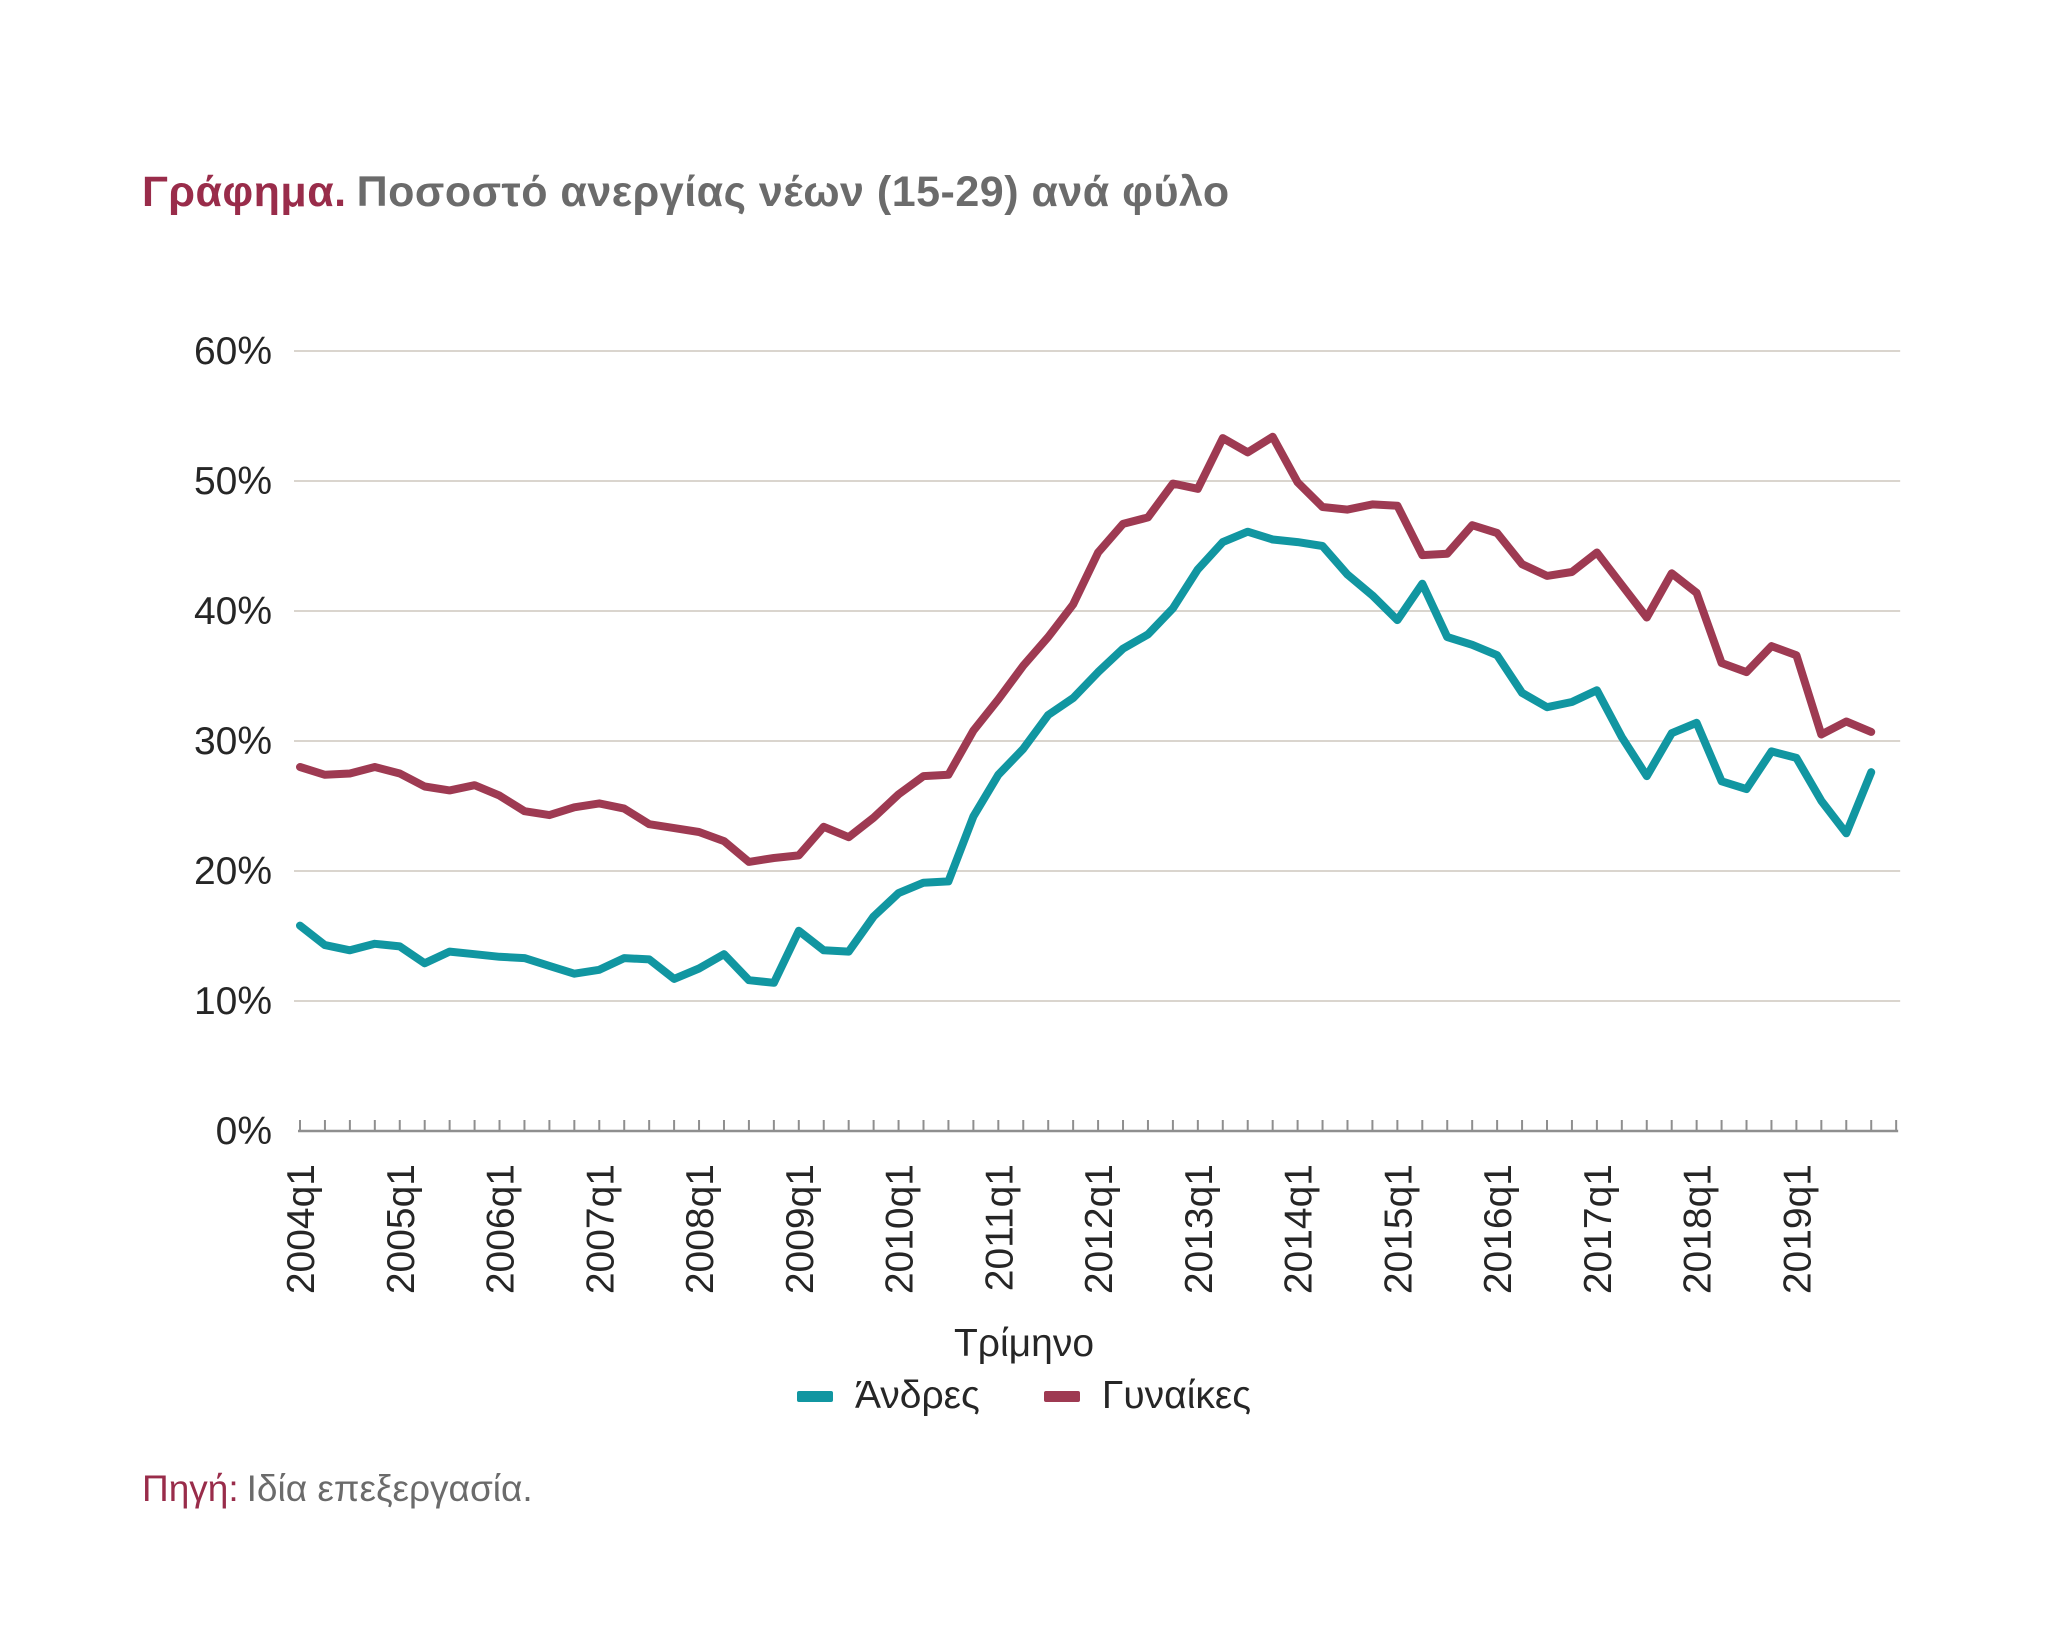 This screenshot has width=2048, height=1625. Describe the element at coordinates (1299, 1229) in the screenshot. I see `x-tick-label: 2014q1` at that location.